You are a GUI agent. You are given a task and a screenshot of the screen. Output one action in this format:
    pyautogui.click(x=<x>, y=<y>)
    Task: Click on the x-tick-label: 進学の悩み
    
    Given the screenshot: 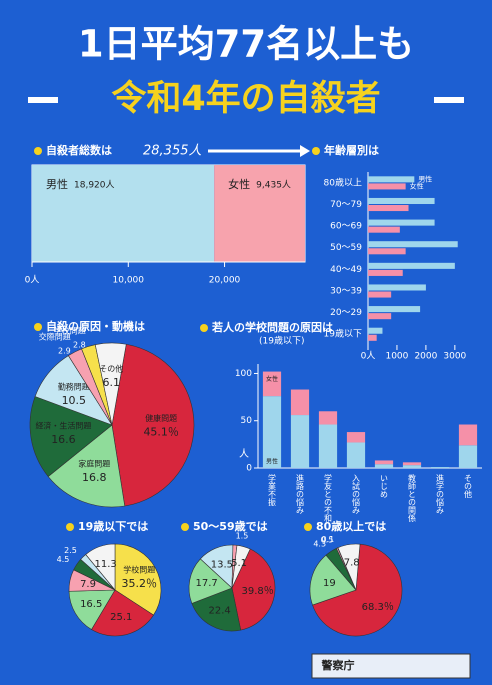 What is the action you would take?
    pyautogui.click(x=440, y=494)
    